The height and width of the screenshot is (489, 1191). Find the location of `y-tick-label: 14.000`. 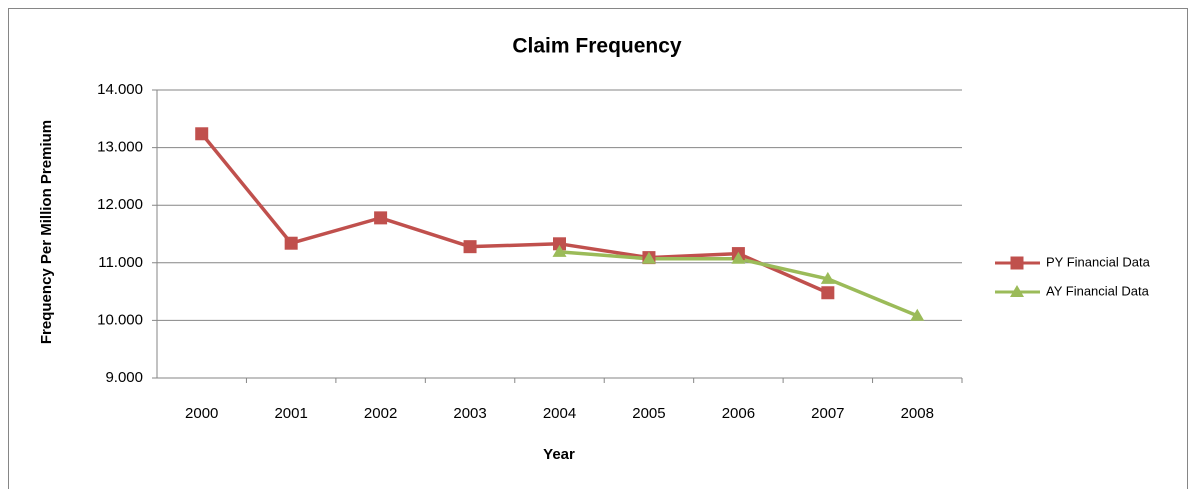

y-tick-label: 14.000 is located at coordinates (120, 89).